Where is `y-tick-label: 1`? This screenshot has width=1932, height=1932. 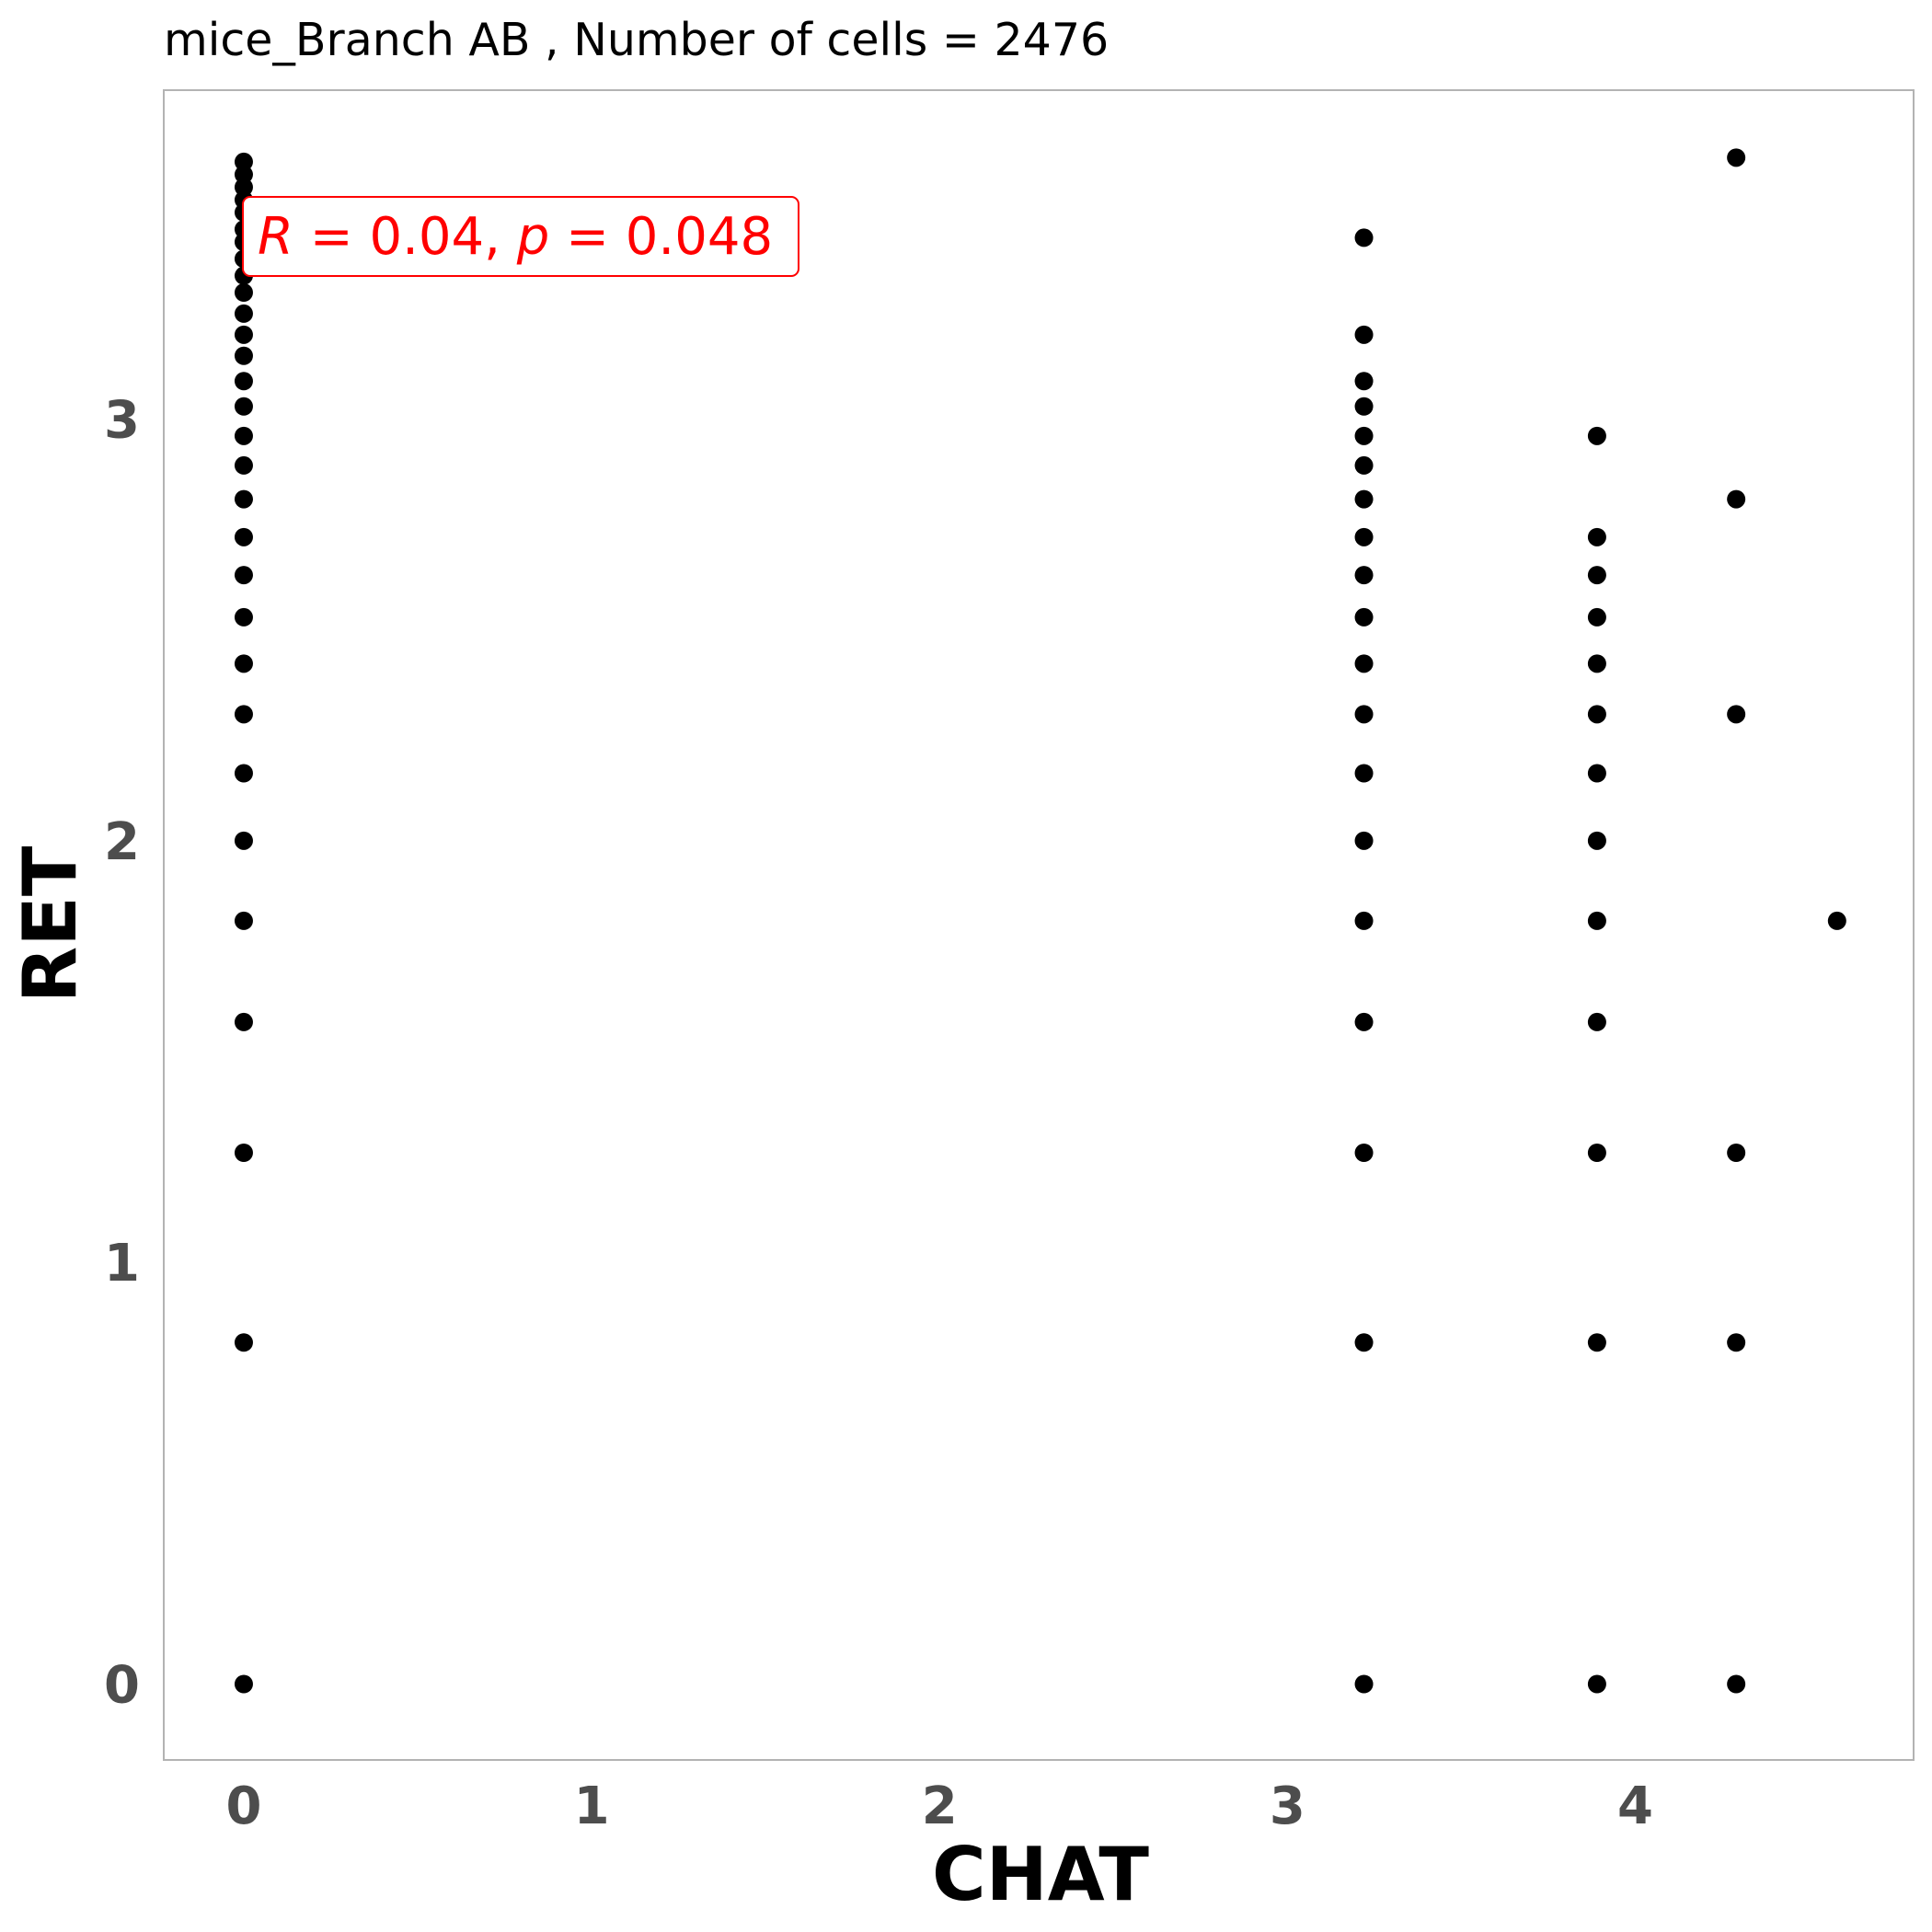 y-tick-label: 1 is located at coordinates (122, 1264).